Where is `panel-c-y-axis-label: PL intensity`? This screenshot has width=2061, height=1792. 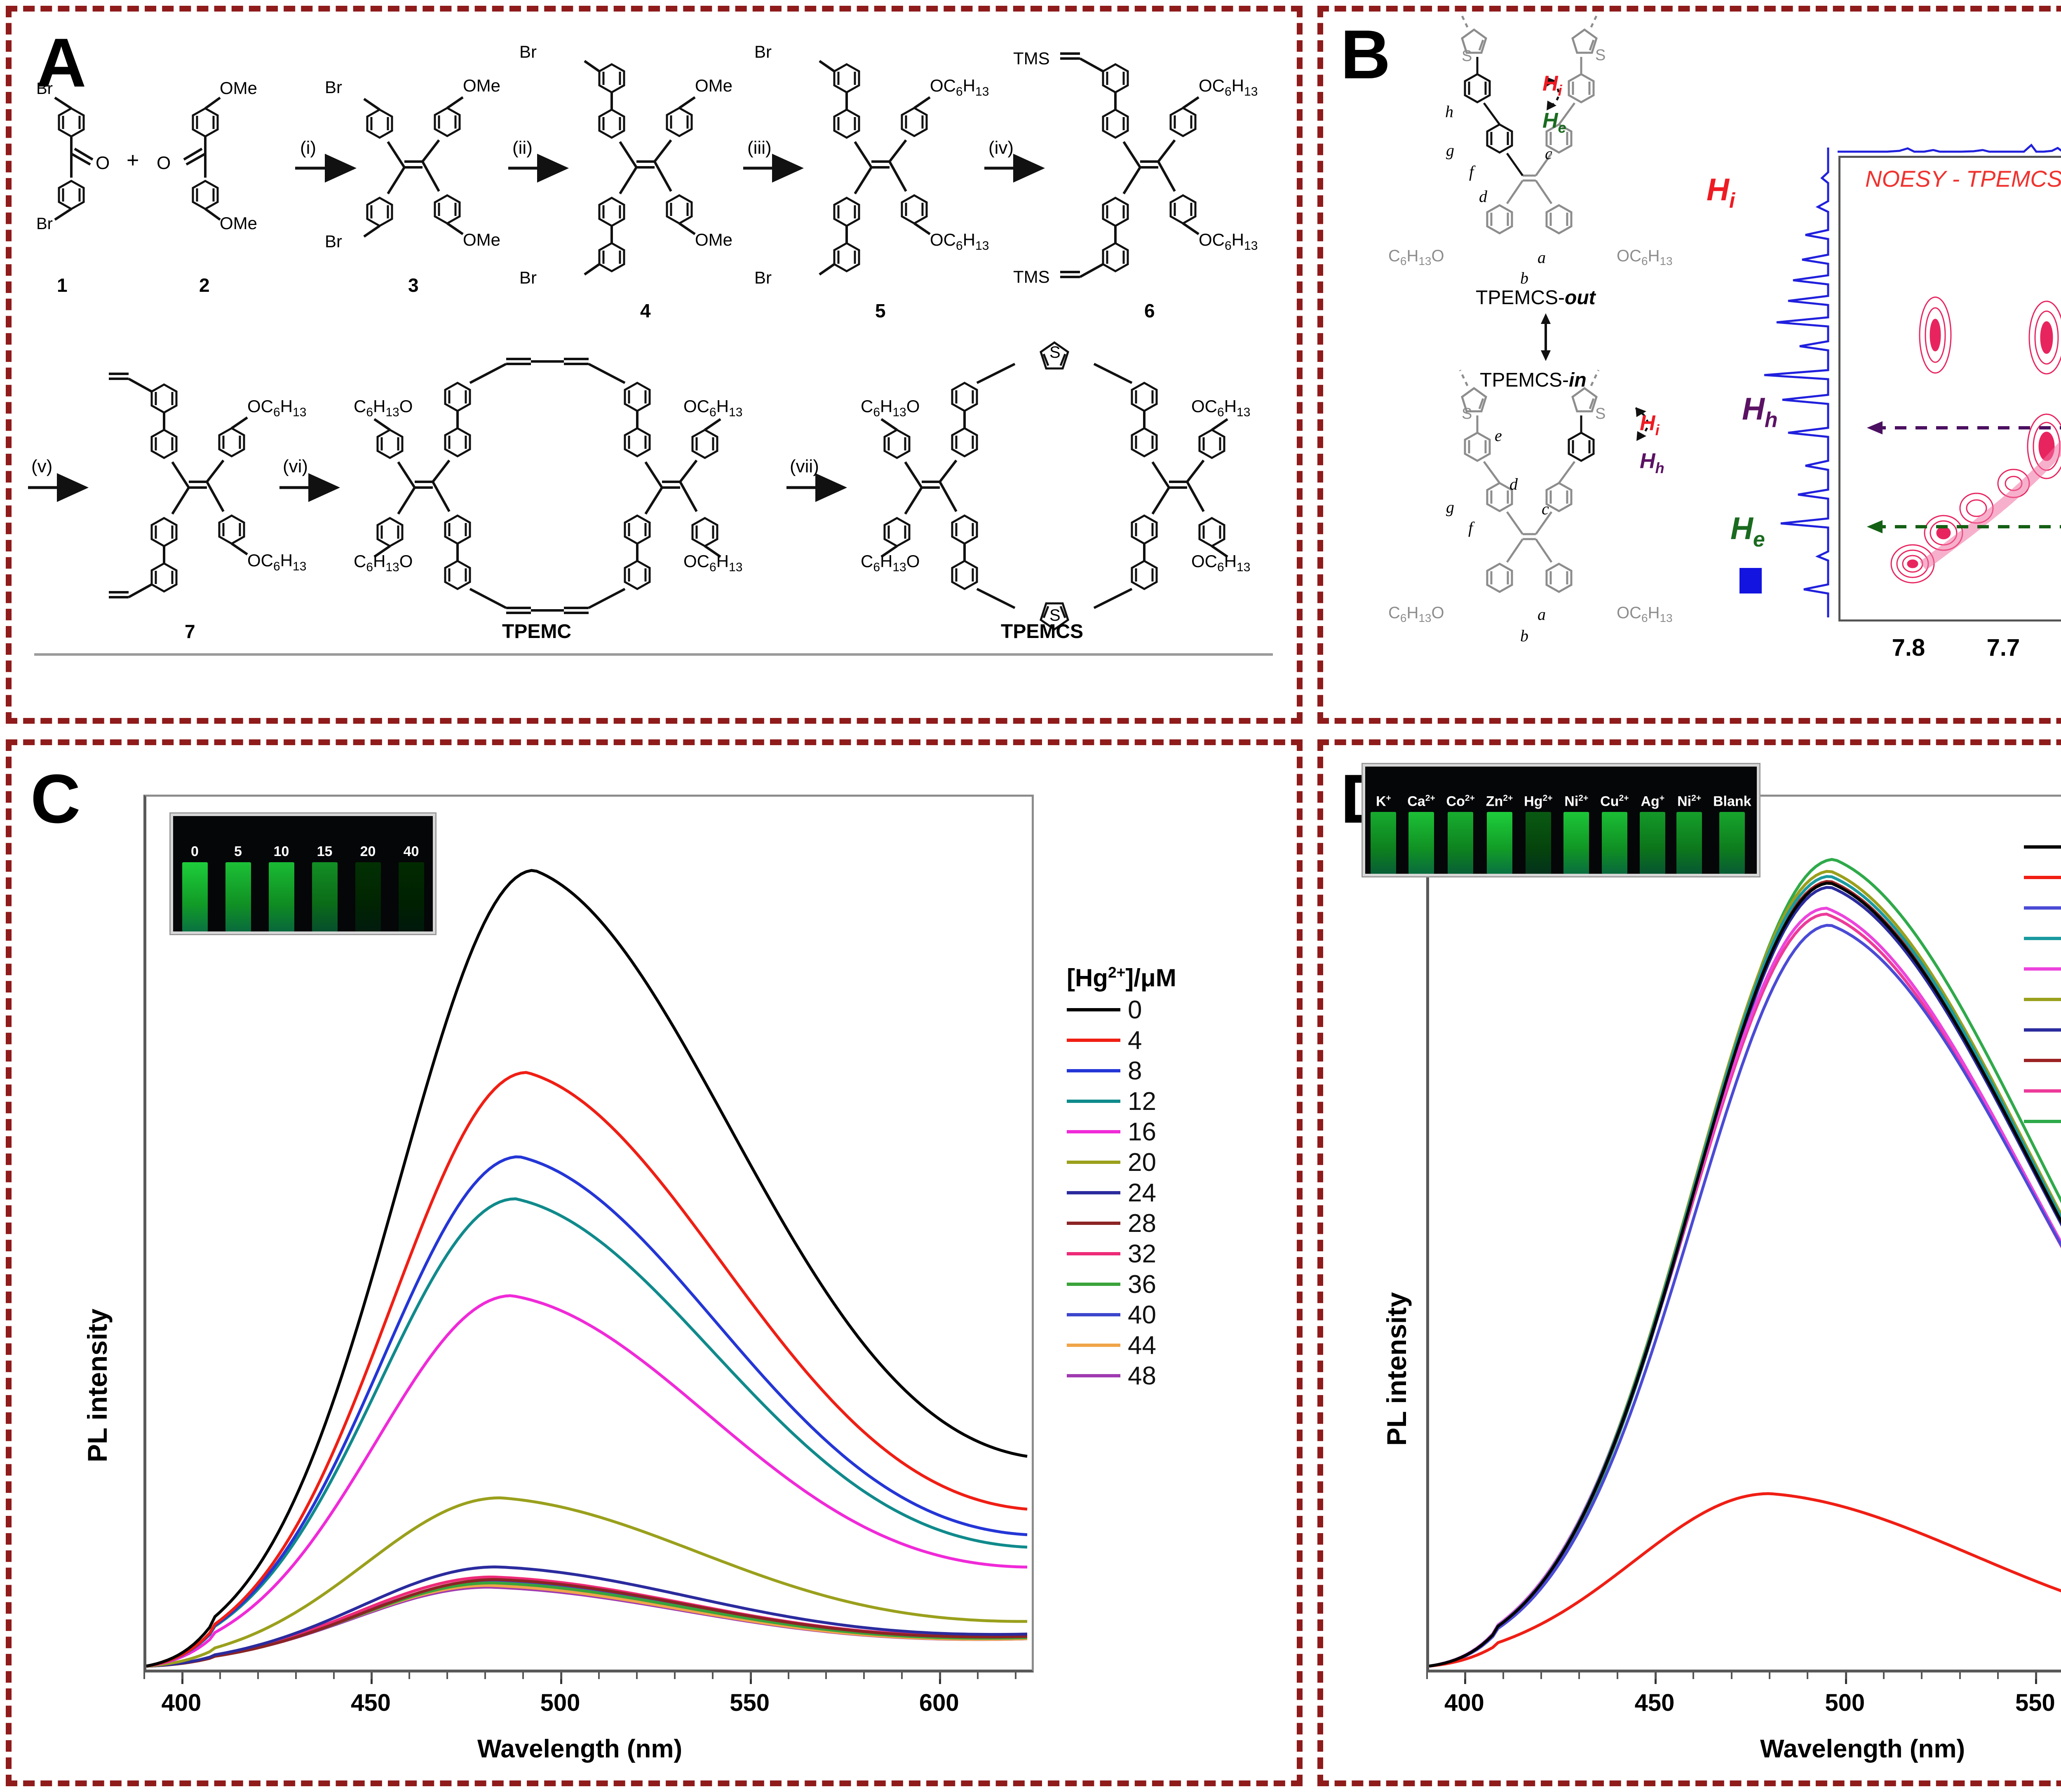 panel-c-y-axis-label: PL intensity is located at coordinates (97, 1385).